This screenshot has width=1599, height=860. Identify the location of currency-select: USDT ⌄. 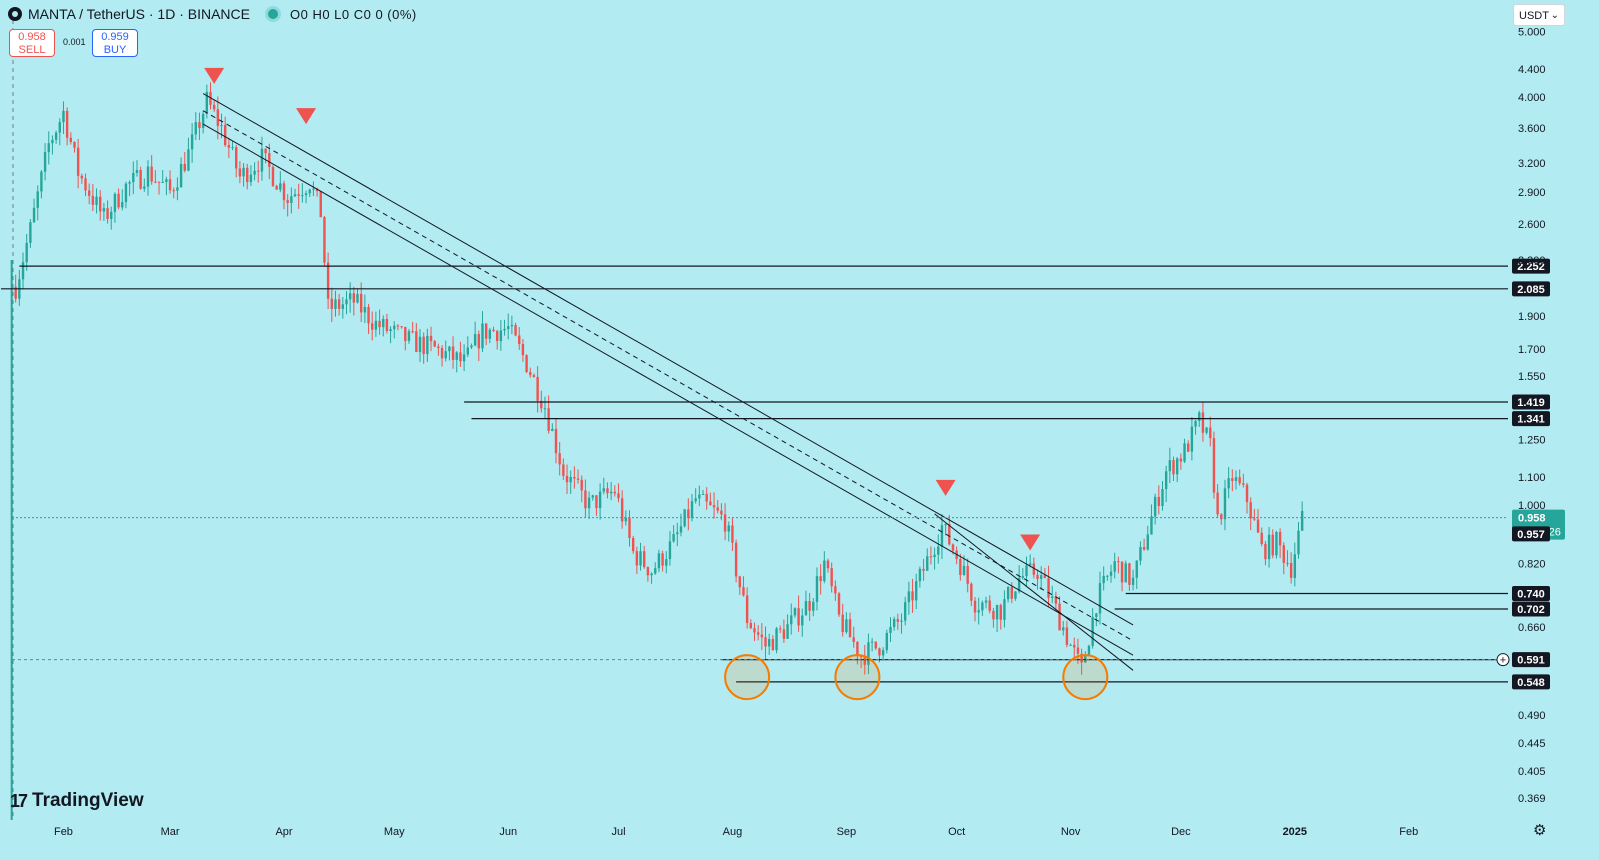
(1539, 15).